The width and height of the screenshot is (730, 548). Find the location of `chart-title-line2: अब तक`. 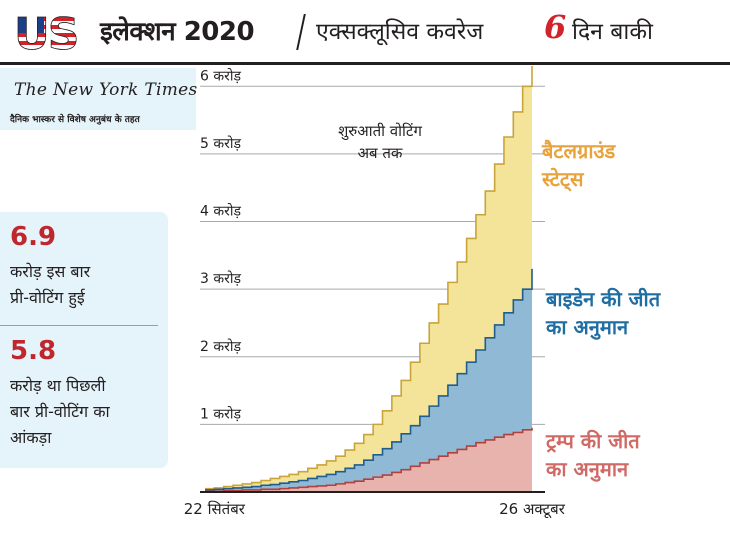

chart-title-line2: अब तक is located at coordinates (380, 153).